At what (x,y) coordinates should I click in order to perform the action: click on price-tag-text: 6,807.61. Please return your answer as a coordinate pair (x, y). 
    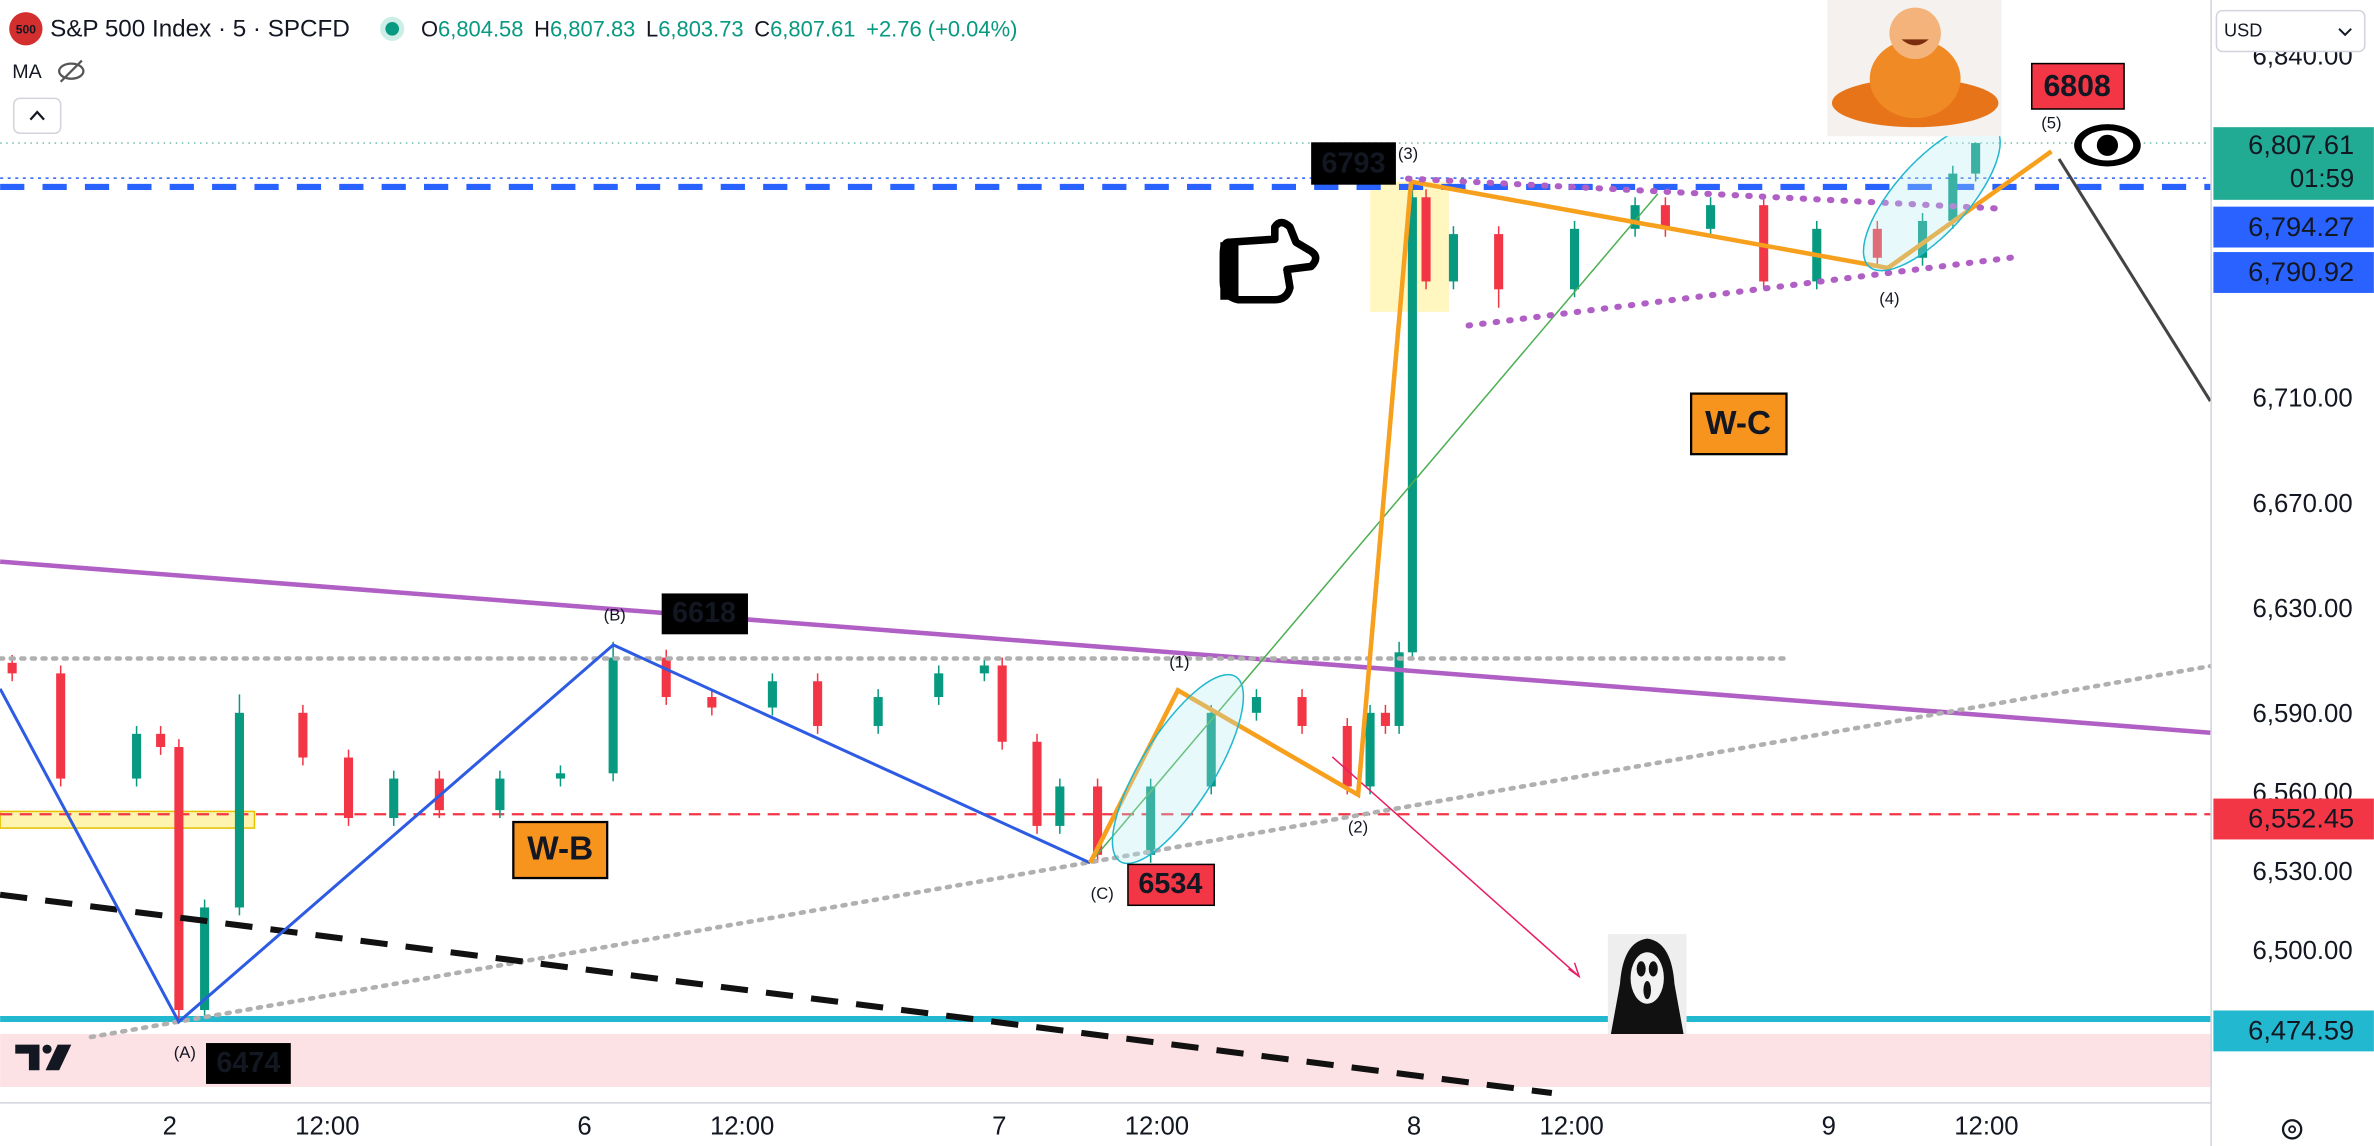
    Looking at the image, I should click on (2301, 144).